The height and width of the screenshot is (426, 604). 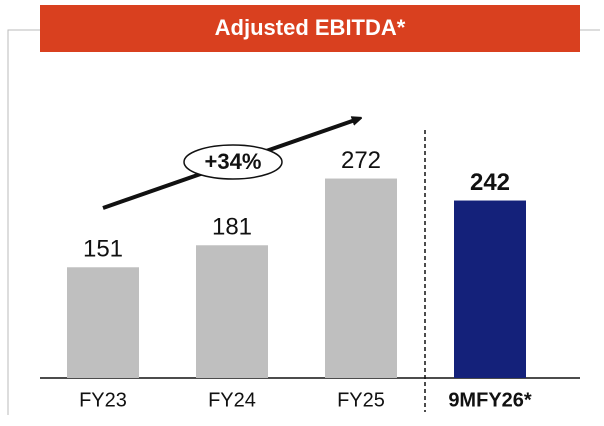 What do you see at coordinates (23, 222) in the screenshot?
I see `frame-line` at bounding box center [23, 222].